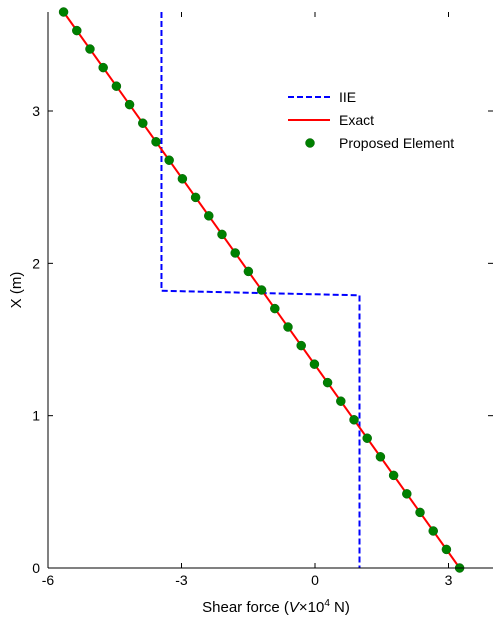  Describe the element at coordinates (310, 143) in the screenshot. I see `legend-proposed-marker` at that location.